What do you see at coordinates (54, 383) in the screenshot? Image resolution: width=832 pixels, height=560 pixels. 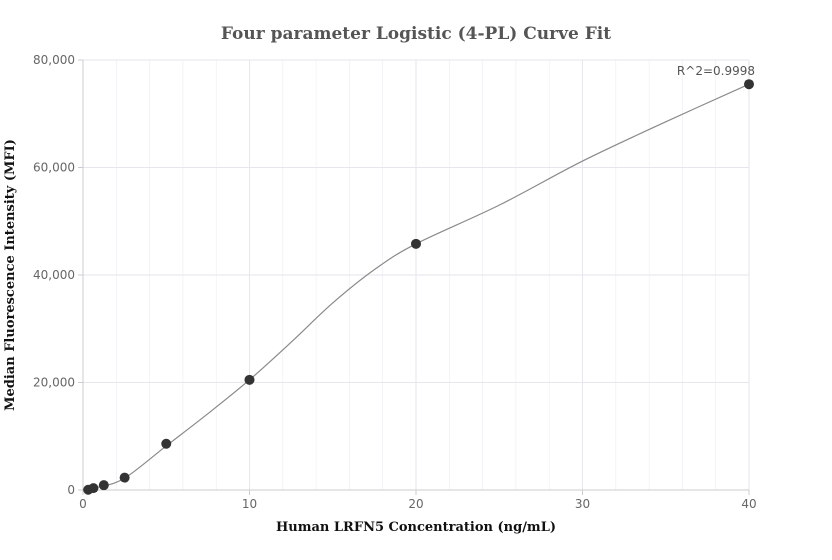 I see `y-tick-label: 20,000` at bounding box center [54, 383].